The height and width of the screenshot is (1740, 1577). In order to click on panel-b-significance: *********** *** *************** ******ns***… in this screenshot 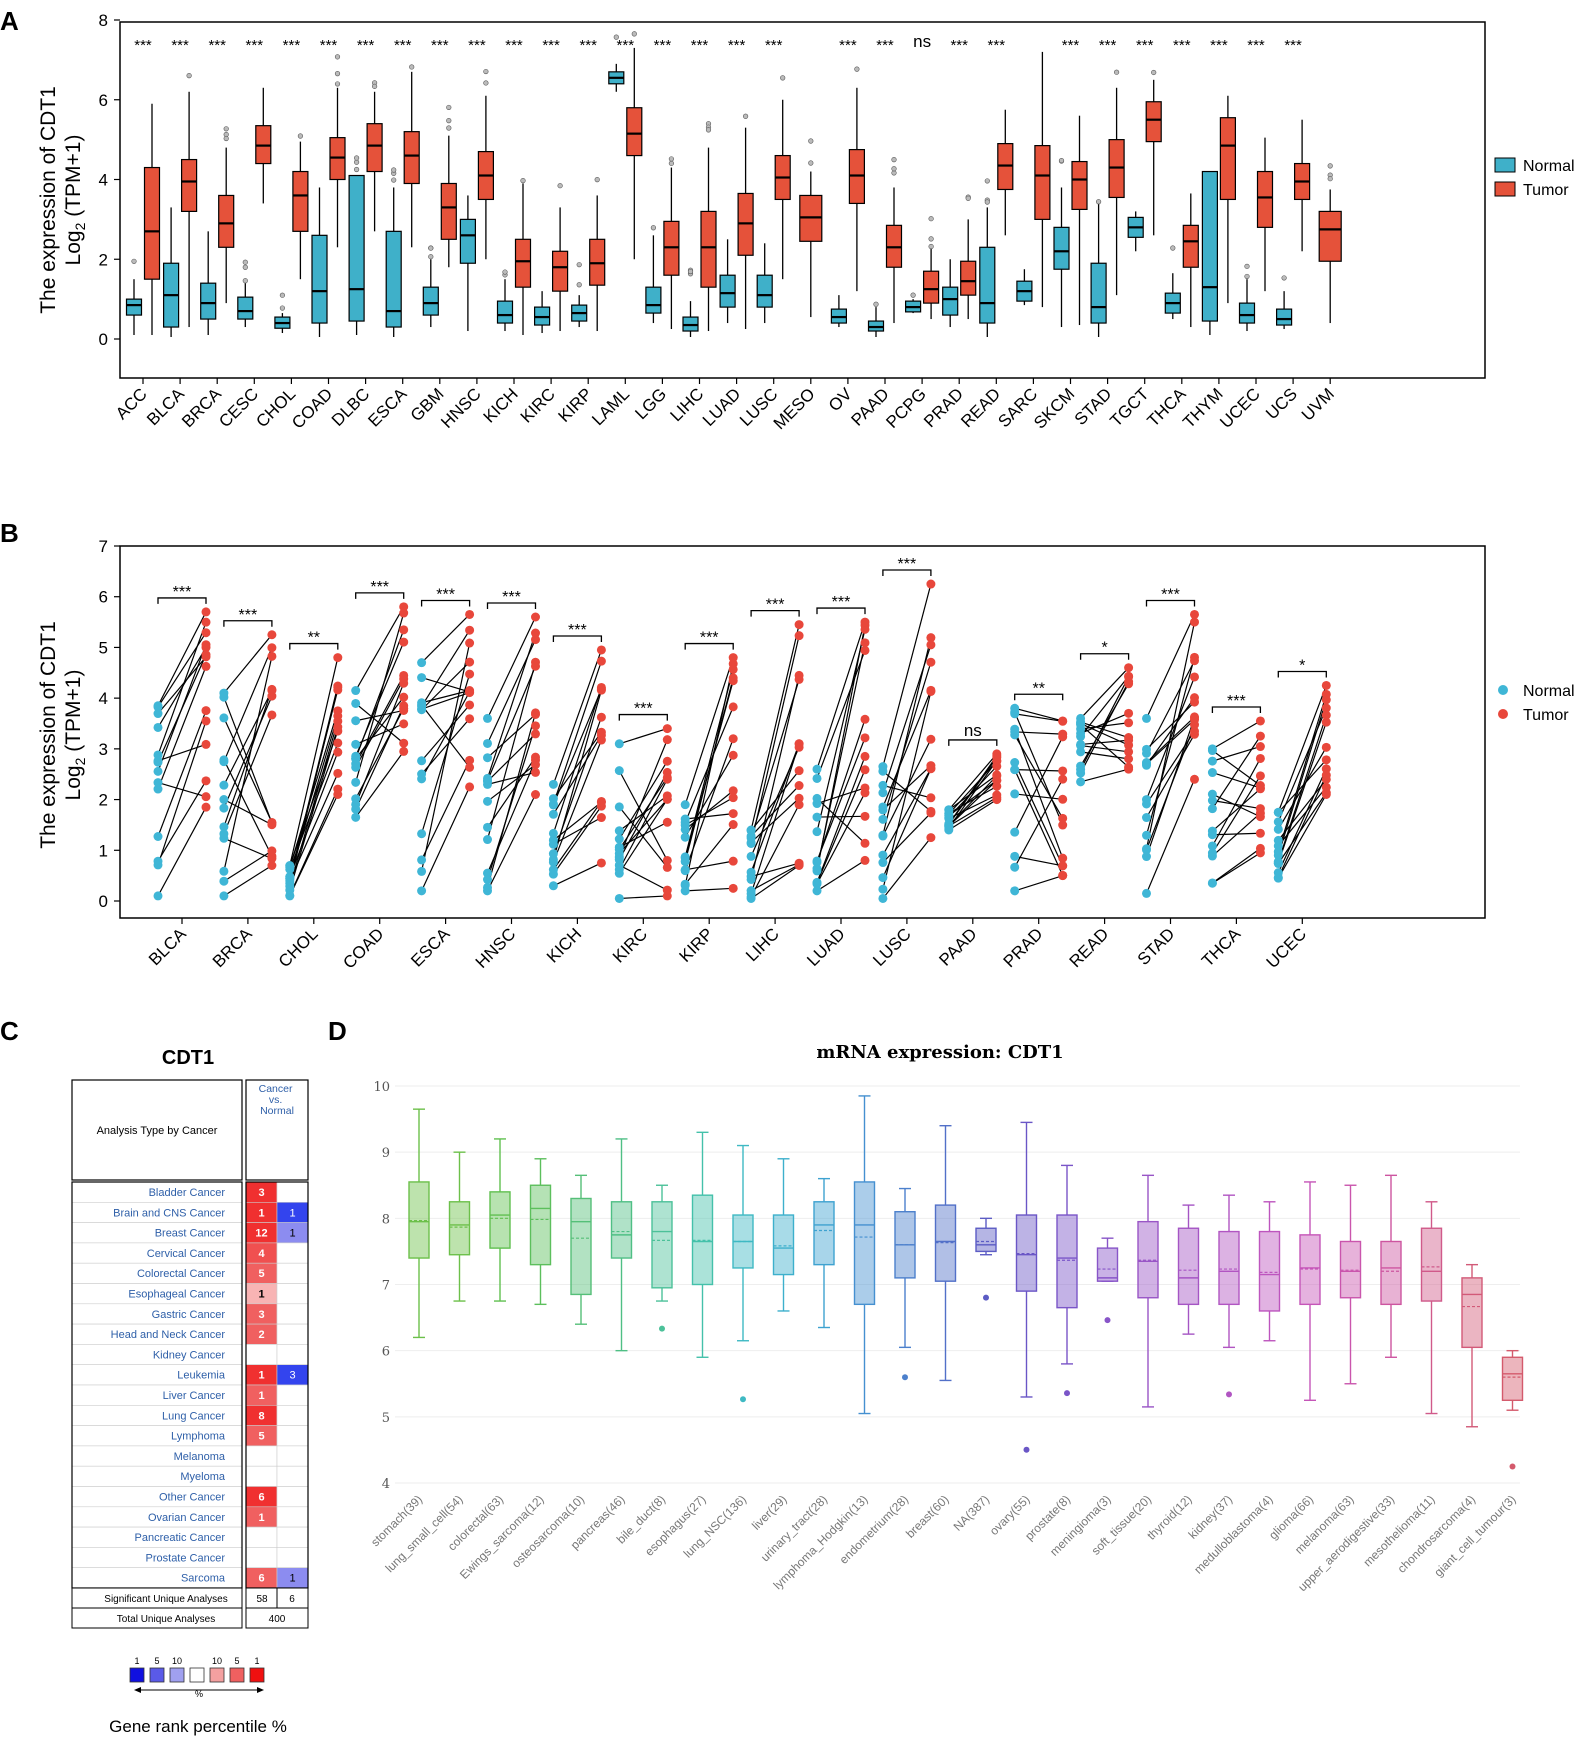, I will do `click(742, 651)`.